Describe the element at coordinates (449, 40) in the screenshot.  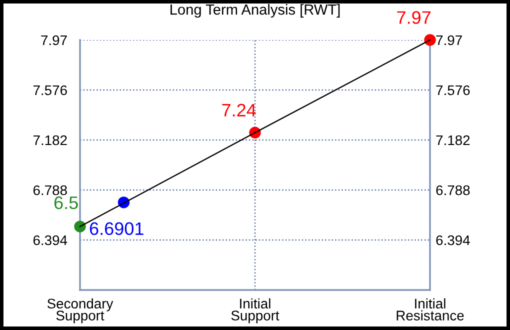
I see `y2-tick-label: 7.97` at that location.